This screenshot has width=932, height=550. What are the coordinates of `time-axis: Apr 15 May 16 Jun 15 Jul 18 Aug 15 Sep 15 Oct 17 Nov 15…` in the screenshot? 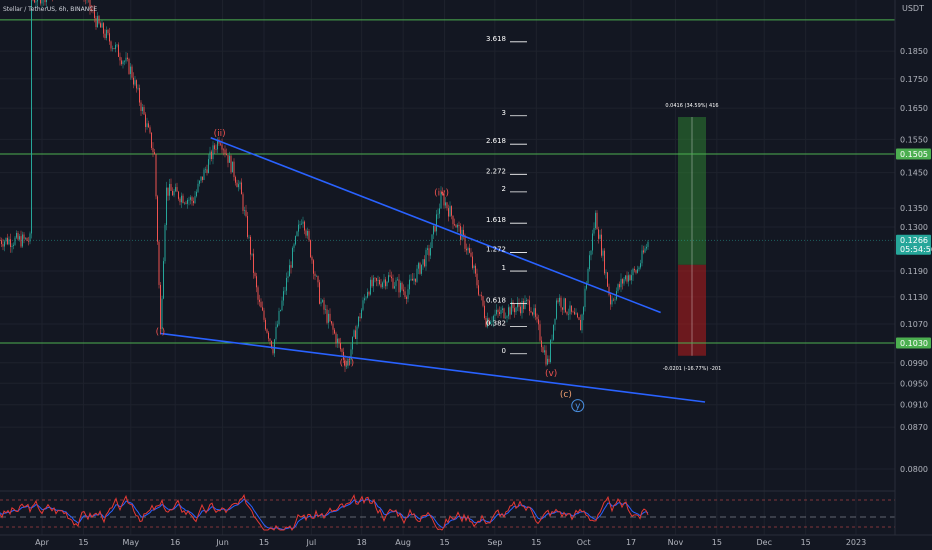 It's located at (466, 542).